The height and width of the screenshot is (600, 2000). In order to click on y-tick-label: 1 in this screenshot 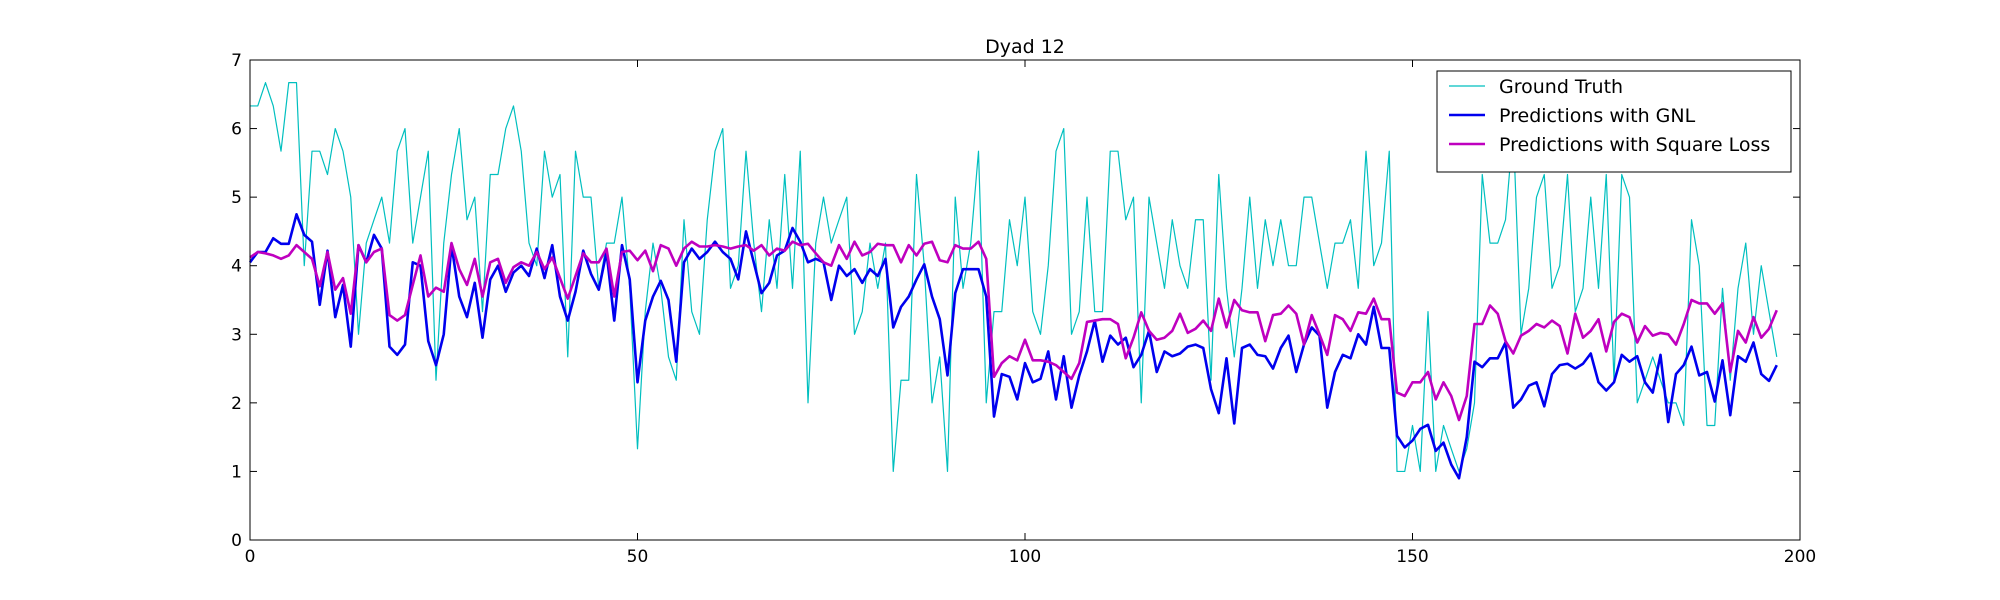, I will do `click(236, 472)`.